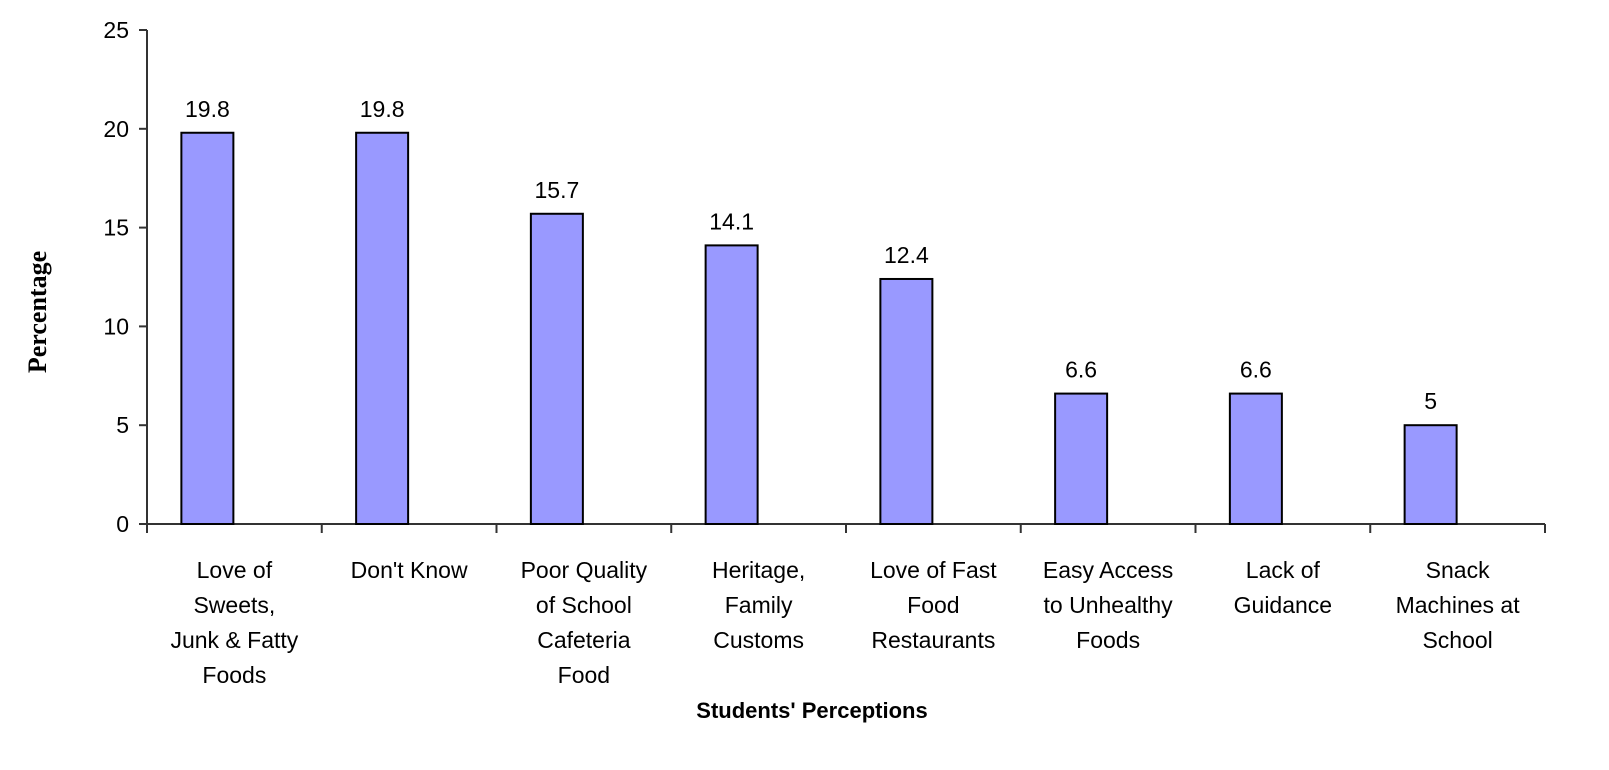 The height and width of the screenshot is (770, 1609). I want to click on x-tick-label: Easy Access, so click(1108, 570).